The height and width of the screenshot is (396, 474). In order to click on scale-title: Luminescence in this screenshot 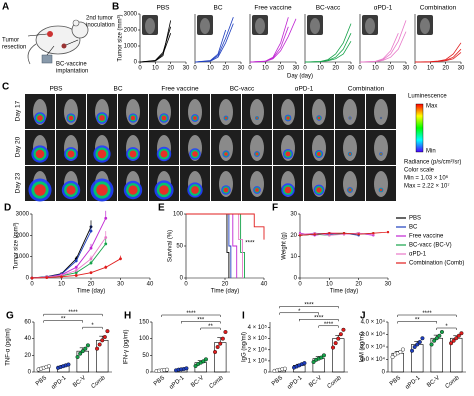, I will do `click(427, 97)`.